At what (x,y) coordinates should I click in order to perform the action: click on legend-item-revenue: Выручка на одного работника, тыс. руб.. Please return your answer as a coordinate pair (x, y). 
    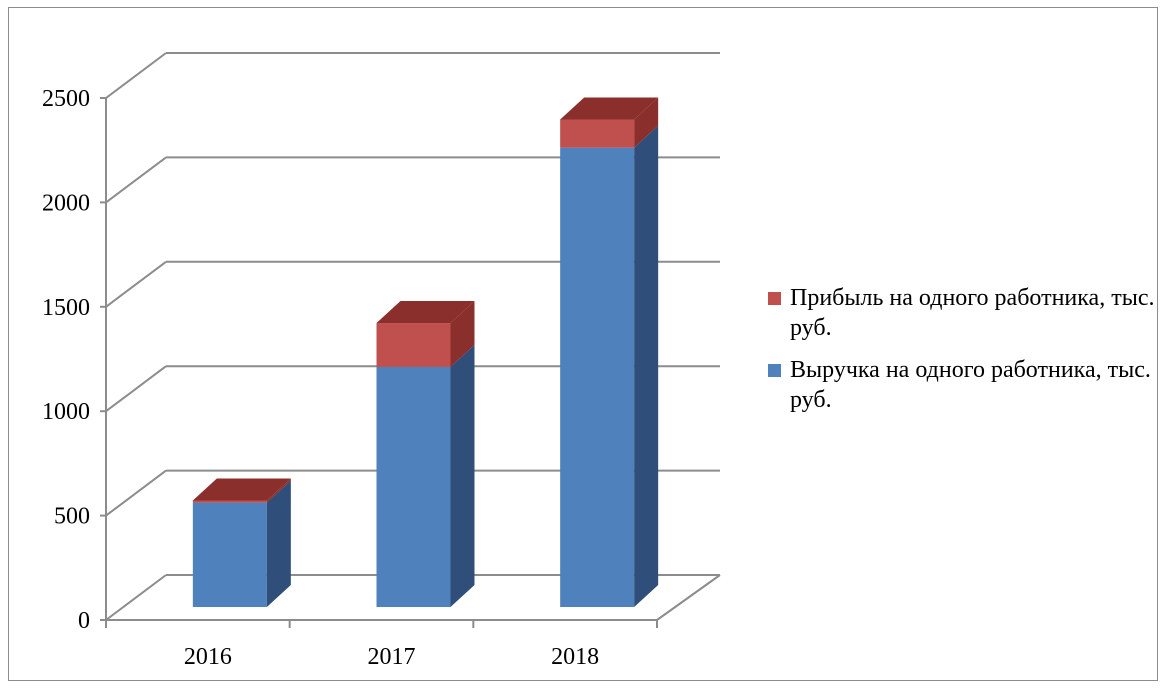
    Looking at the image, I should click on (963, 385).